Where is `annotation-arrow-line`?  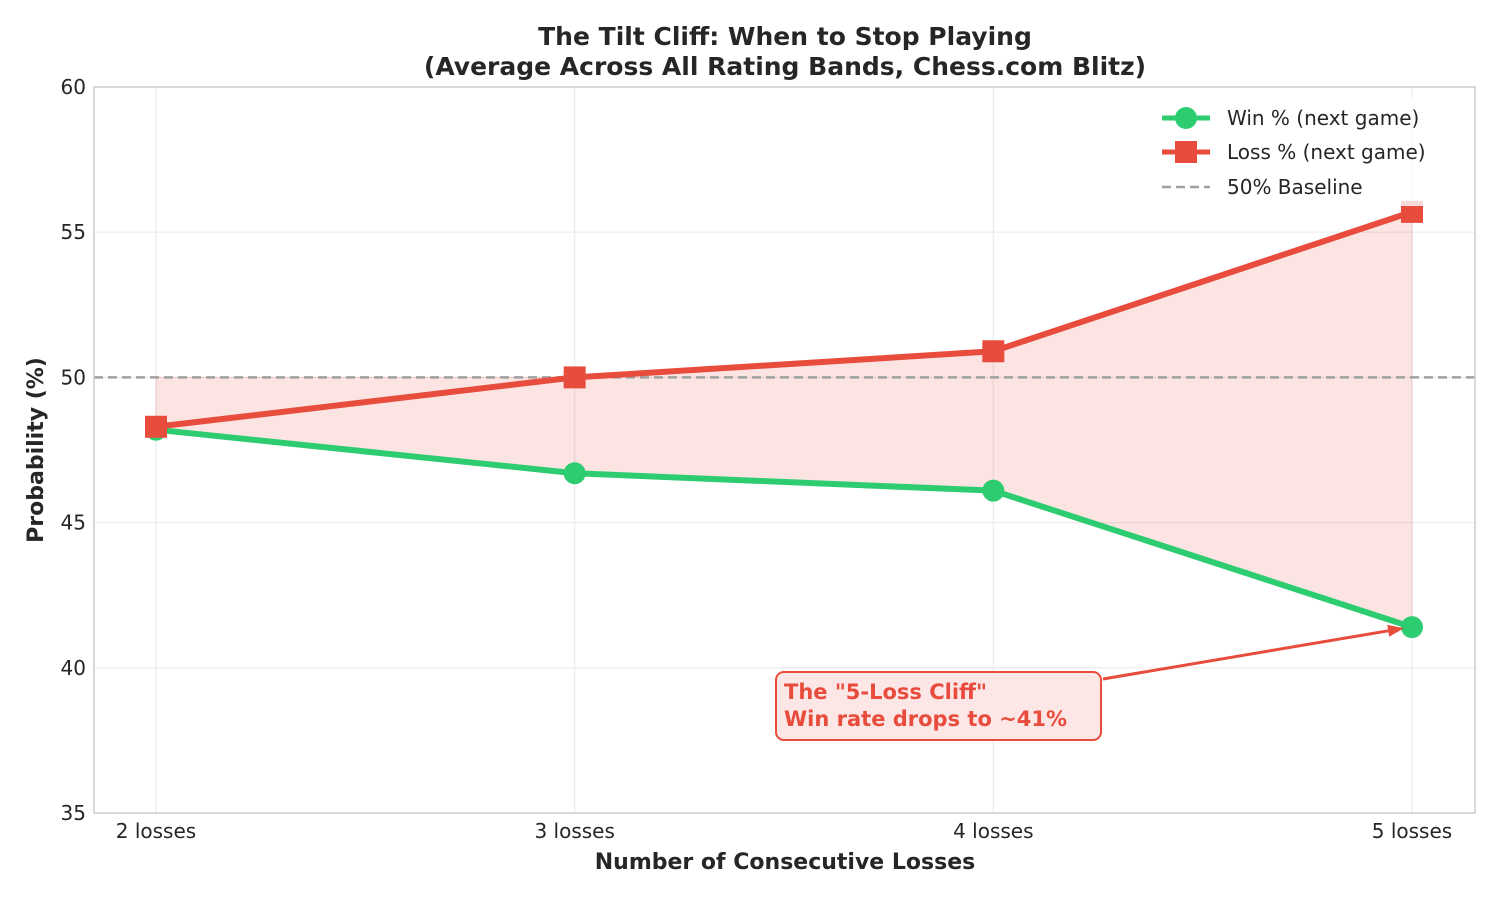 annotation-arrow-line is located at coordinates (1245, 655).